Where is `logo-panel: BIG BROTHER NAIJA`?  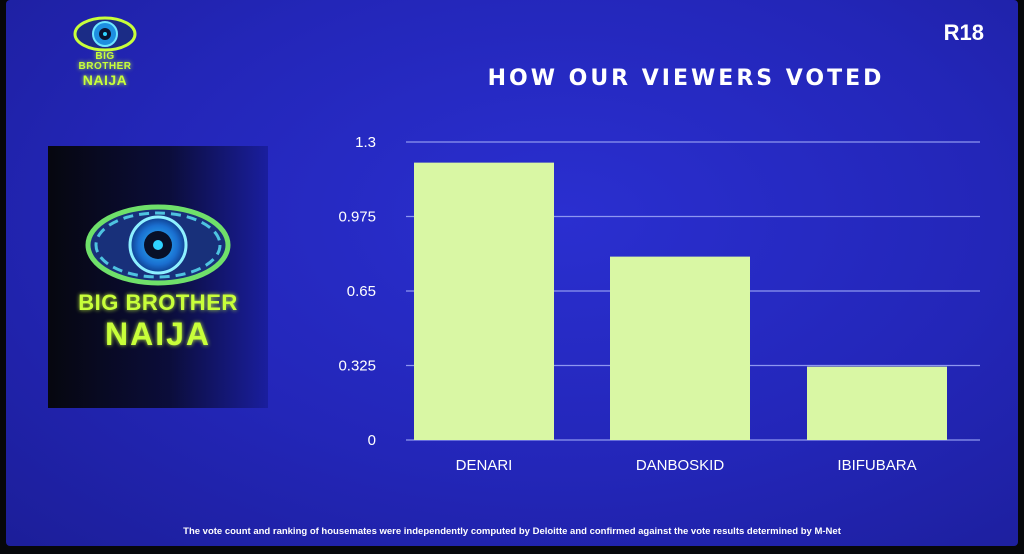
logo-panel: BIG BROTHER NAIJA is located at coordinates (158, 277).